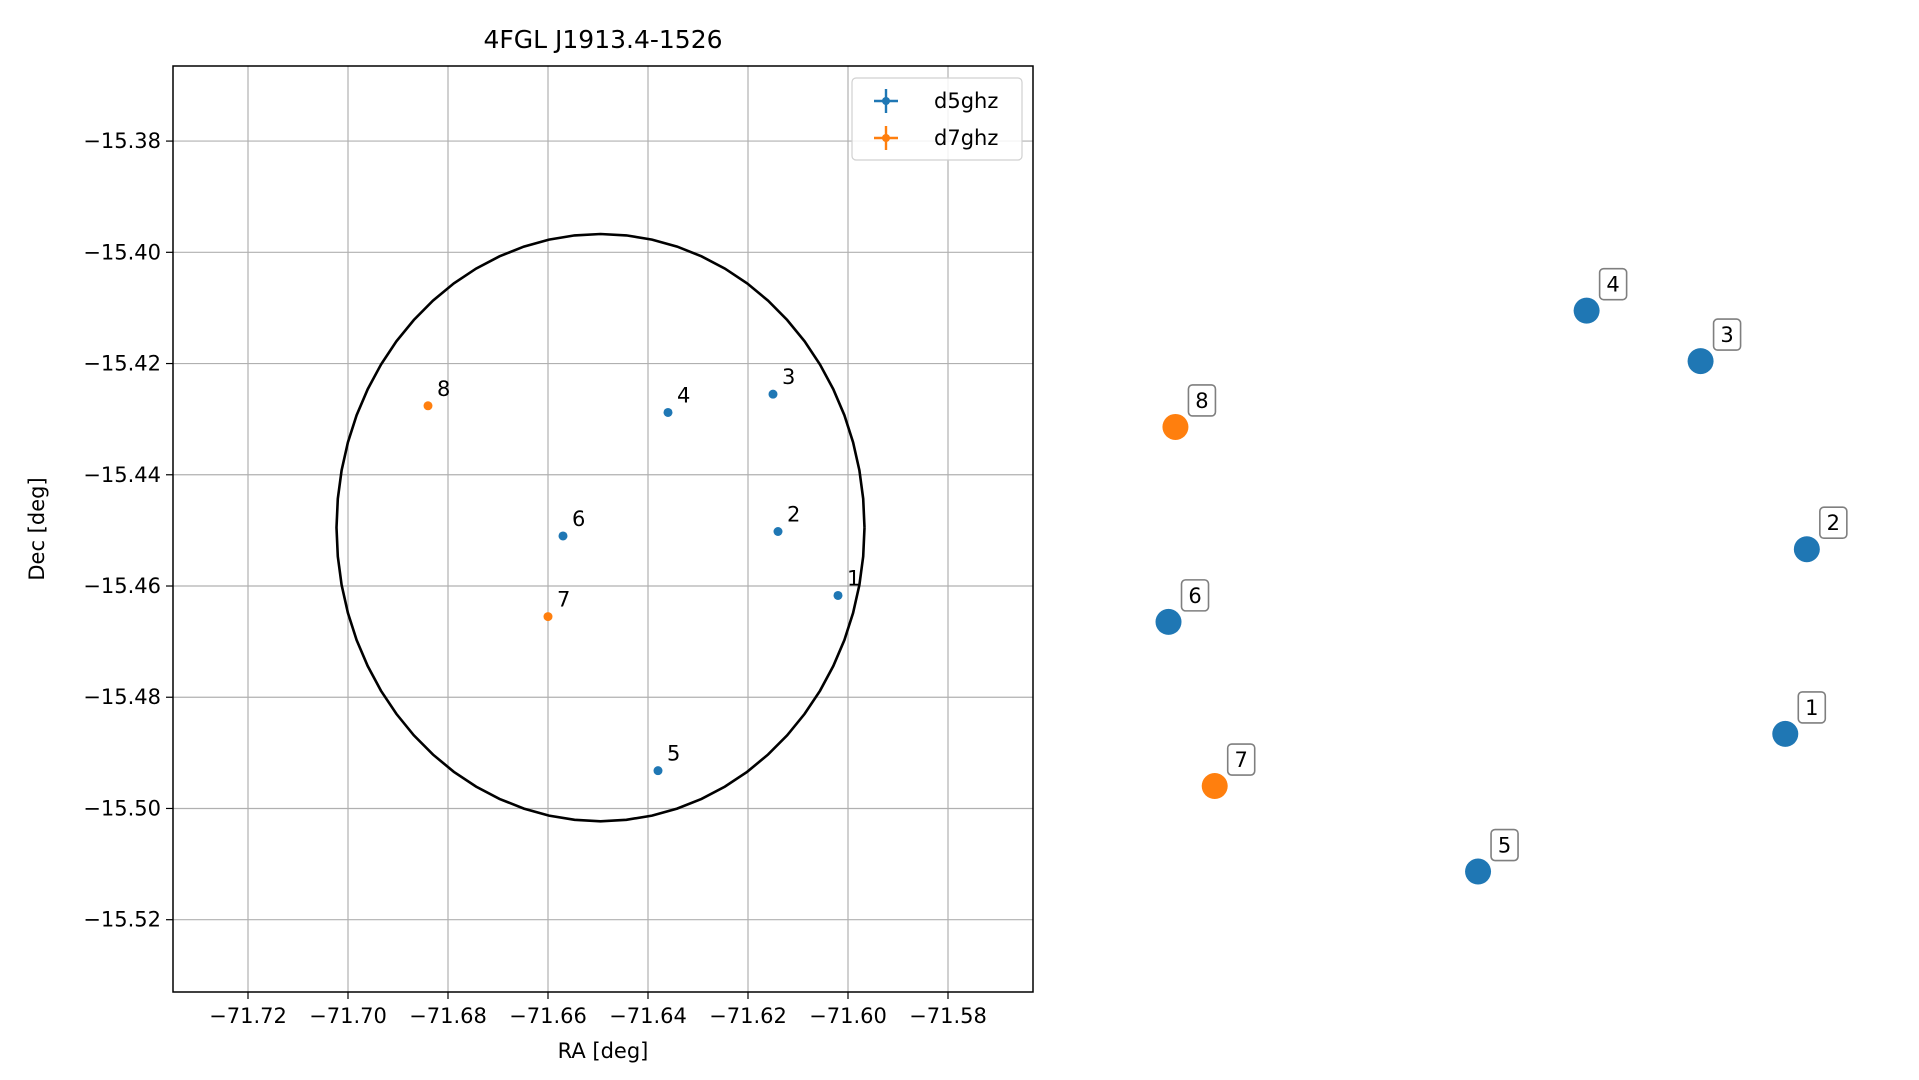 This screenshot has height=1080, width=1919. I want to click on x-tick-label: −71.60, so click(848, 1016).